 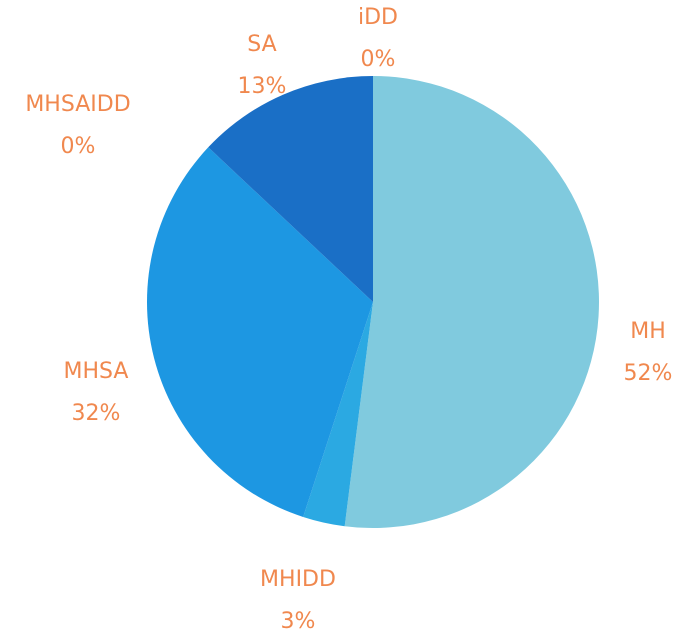 What do you see at coordinates (298, 621) in the screenshot?
I see `slice-value-label: 3%` at bounding box center [298, 621].